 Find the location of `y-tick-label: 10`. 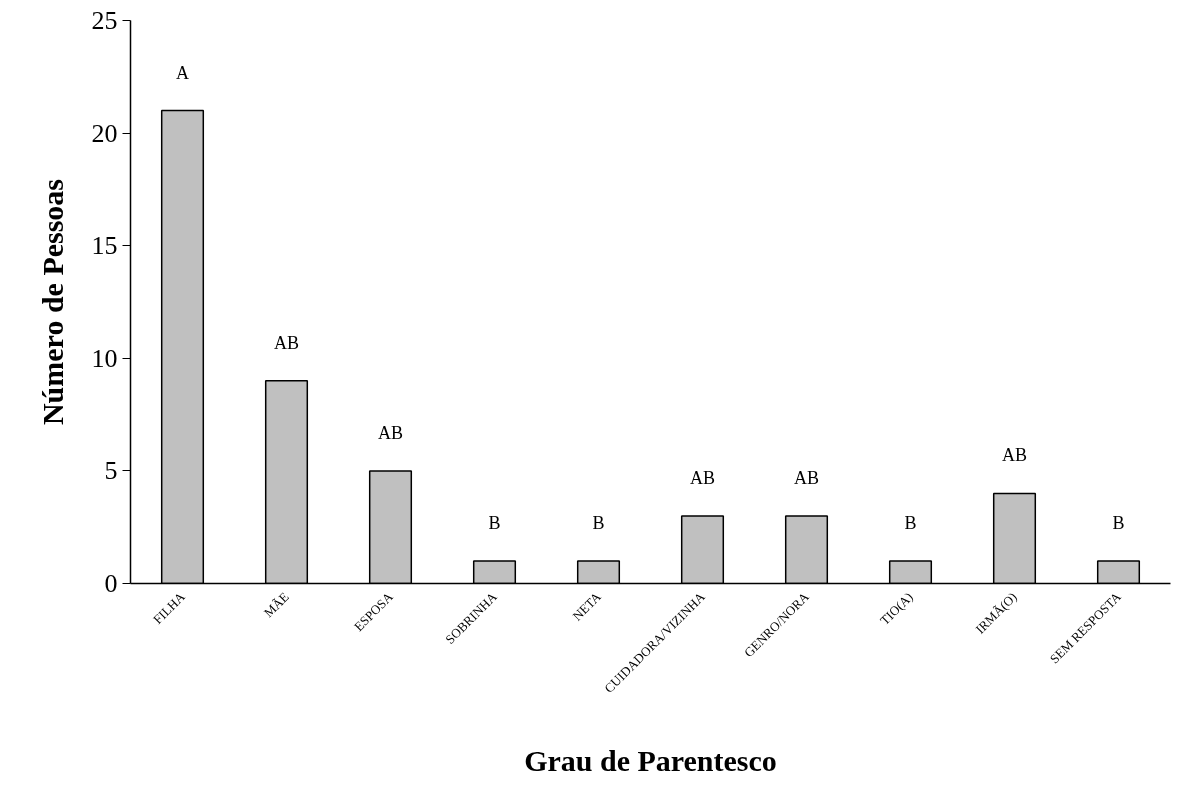

y-tick-label: 10 is located at coordinates (104, 358).